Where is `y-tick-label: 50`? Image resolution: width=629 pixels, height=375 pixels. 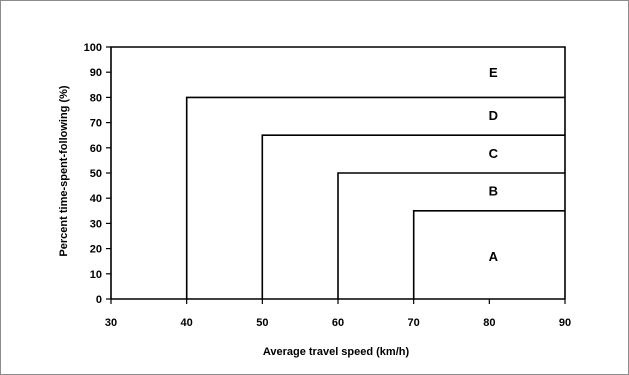 y-tick-label: 50 is located at coordinates (96, 174).